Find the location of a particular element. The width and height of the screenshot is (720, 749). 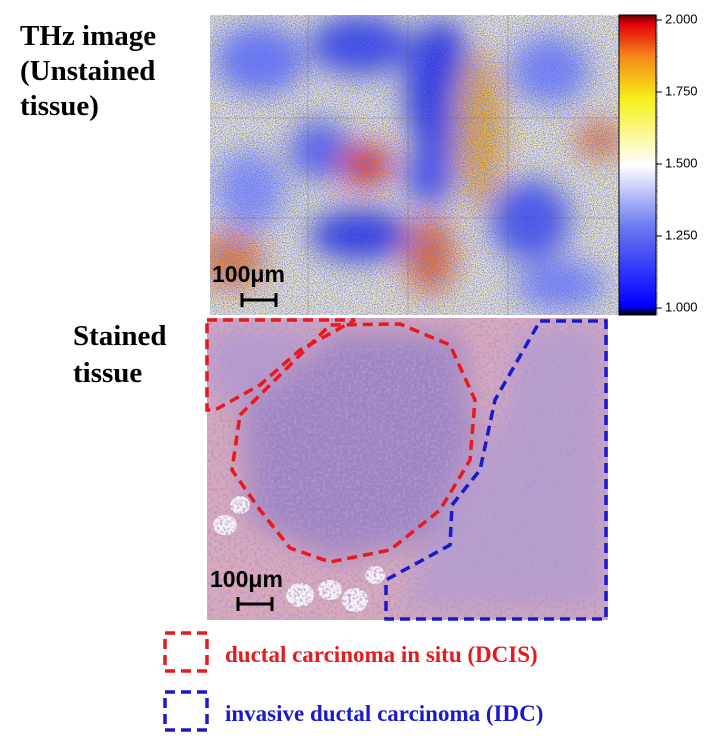

stained-label: Stained tissue is located at coordinates (119, 354).